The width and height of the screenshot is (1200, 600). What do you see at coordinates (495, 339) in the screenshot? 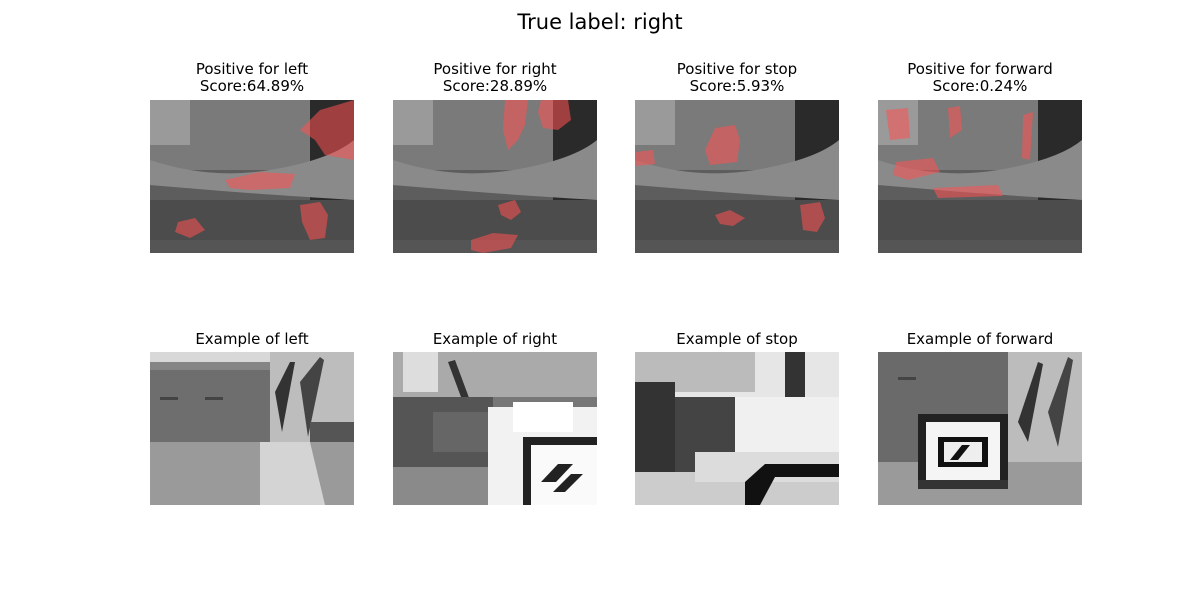
I see `panel-title: Example of right` at bounding box center [495, 339].